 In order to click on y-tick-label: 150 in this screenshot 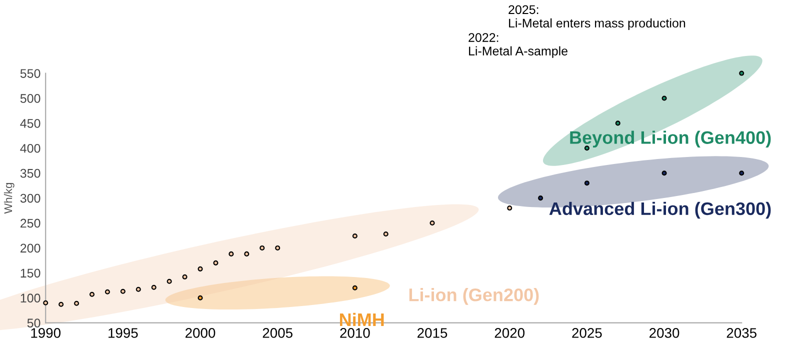, I will do `click(30, 273)`.